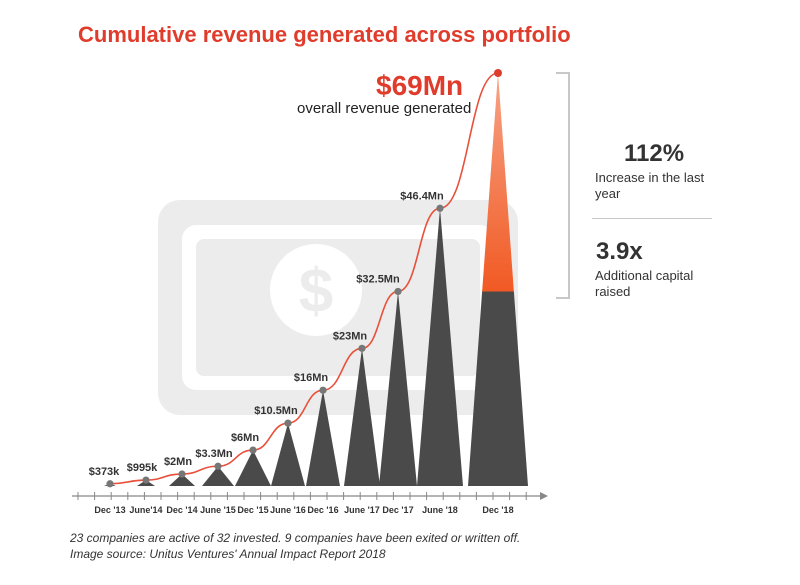 This screenshot has width=800, height=585. I want to click on total-revenue-value: $69Mn, so click(420, 85).